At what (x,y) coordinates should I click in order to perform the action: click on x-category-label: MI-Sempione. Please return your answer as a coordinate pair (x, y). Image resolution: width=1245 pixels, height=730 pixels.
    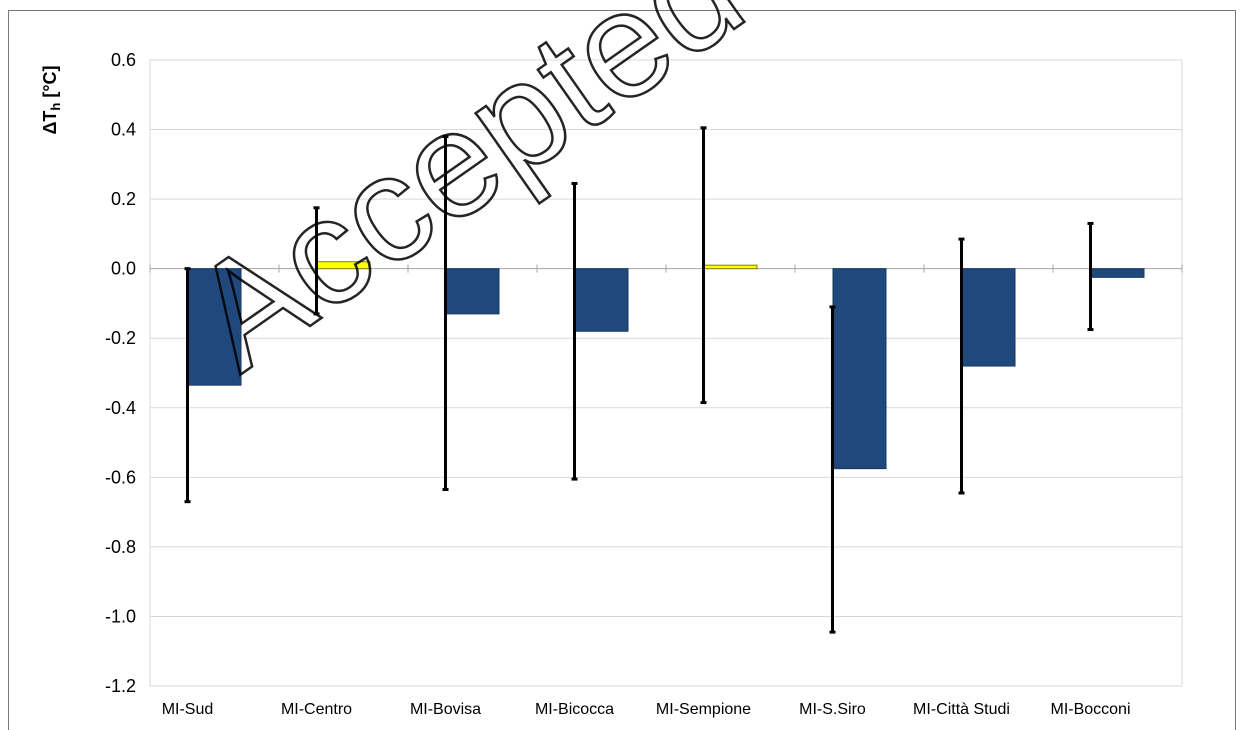
    Looking at the image, I should click on (703, 709).